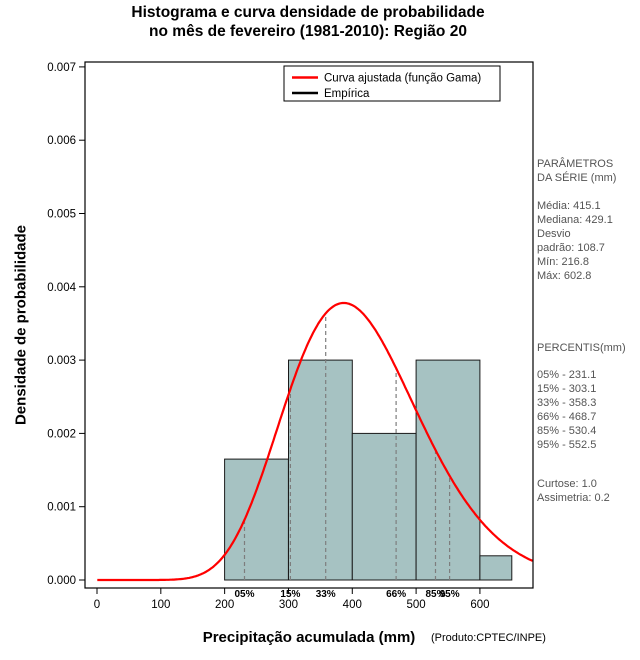 This screenshot has height=660, width=640. What do you see at coordinates (309, 637) in the screenshot?
I see `x-axis-label: Precipitação acumulada (mm)` at bounding box center [309, 637].